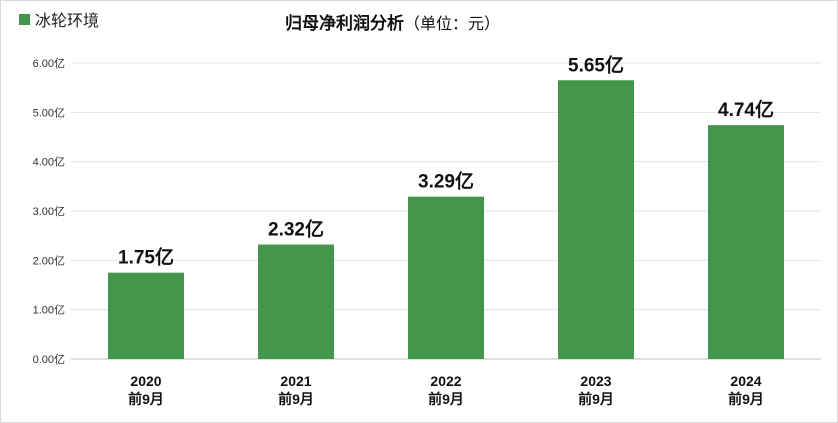 The image size is (838, 423). I want to click on y-tick-label: 3.00亿, so click(49, 211).